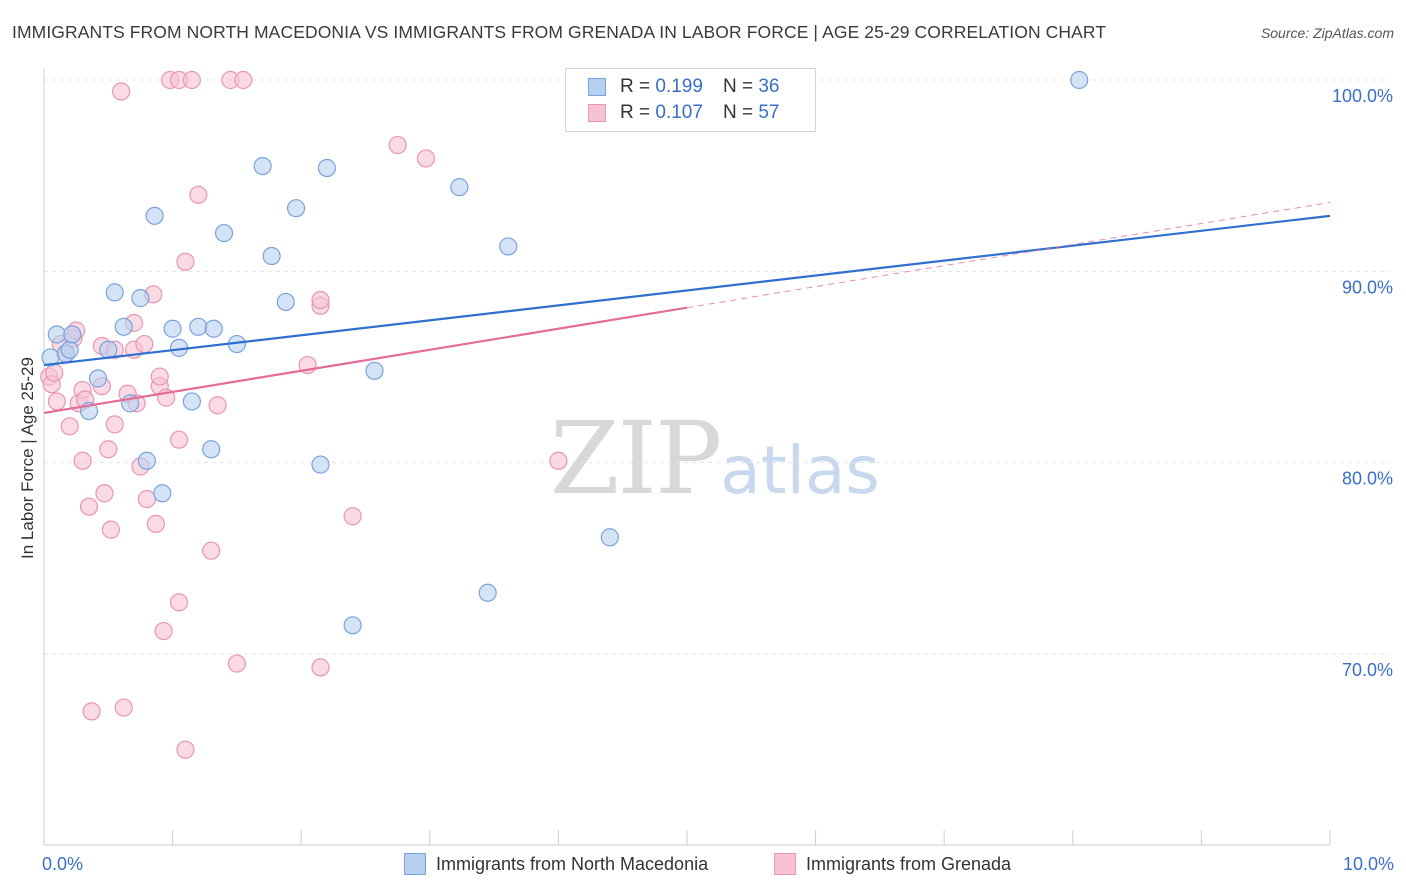 The width and height of the screenshot is (1406, 892). Describe the element at coordinates (365, 360) in the screenshot. I see `trendline-grenada` at that location.